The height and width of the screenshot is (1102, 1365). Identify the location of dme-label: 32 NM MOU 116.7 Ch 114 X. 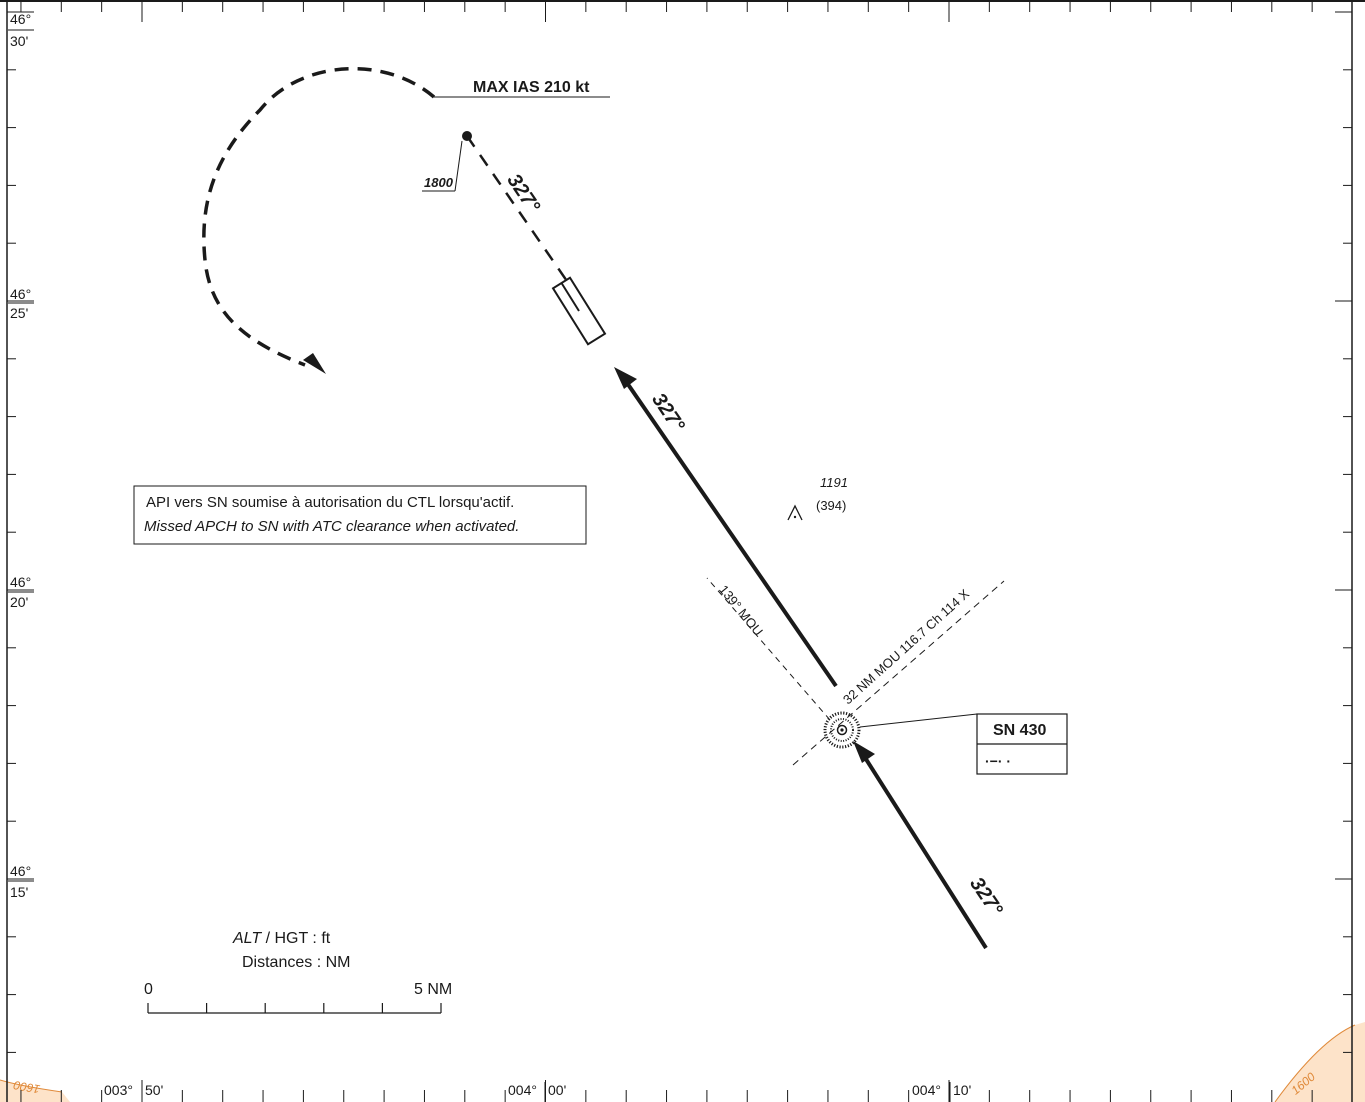
(906, 646).